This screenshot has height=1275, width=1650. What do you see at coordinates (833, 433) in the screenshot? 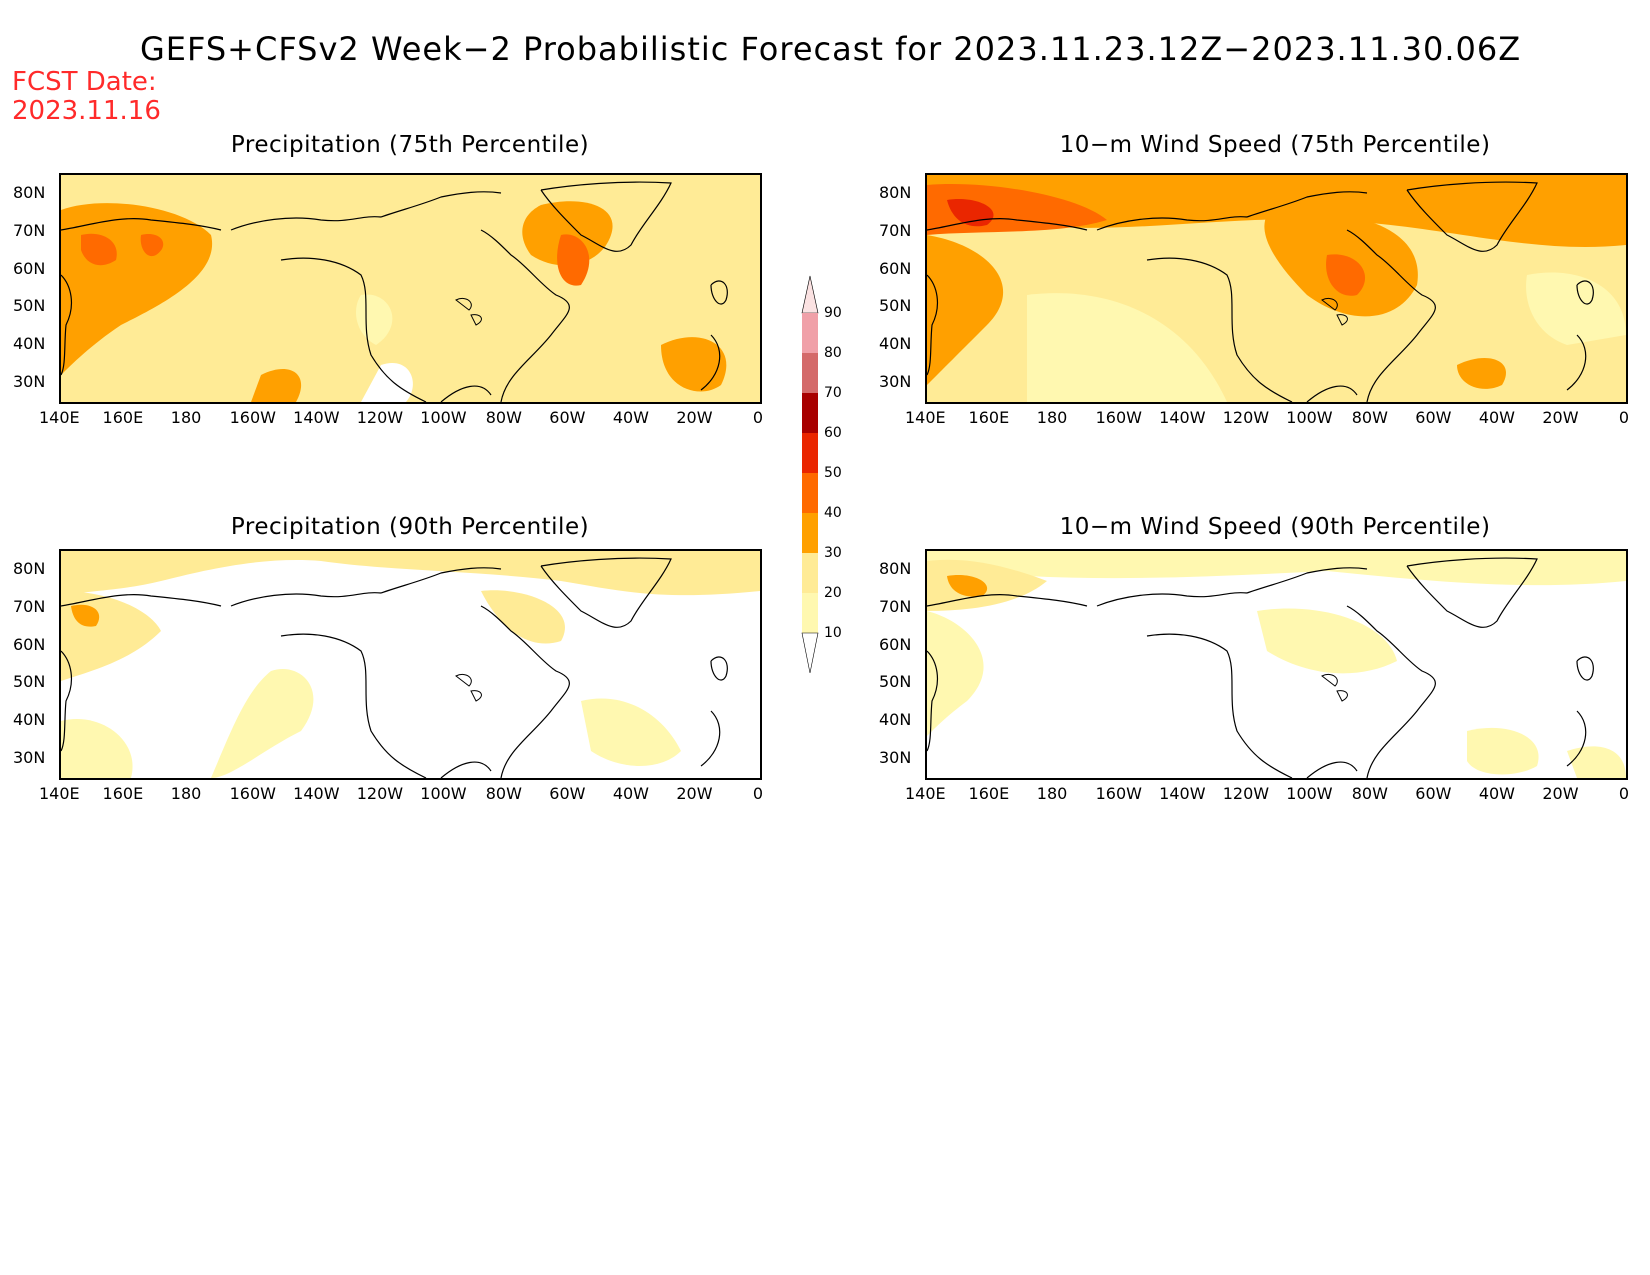
I see `colorbar-level-label: 60` at bounding box center [833, 433].